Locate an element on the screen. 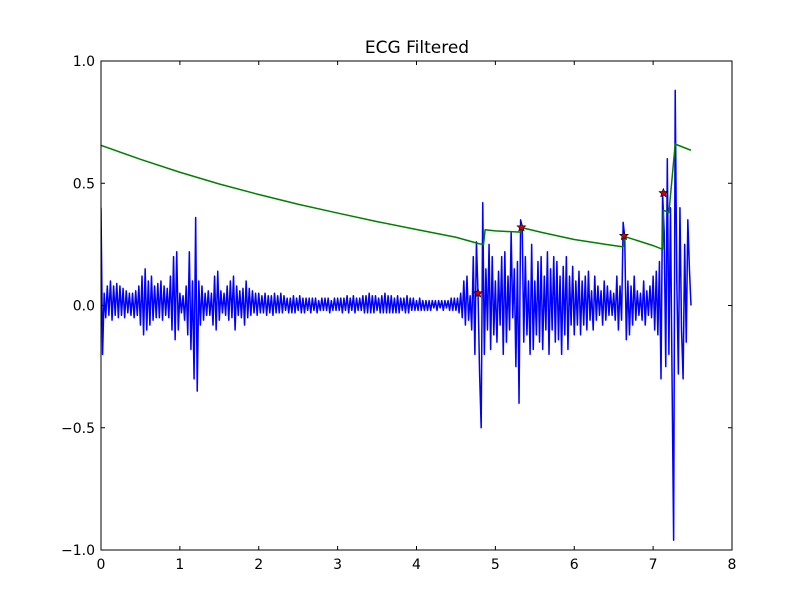 The width and height of the screenshot is (812, 612). peak-markers is located at coordinates (570, 242).